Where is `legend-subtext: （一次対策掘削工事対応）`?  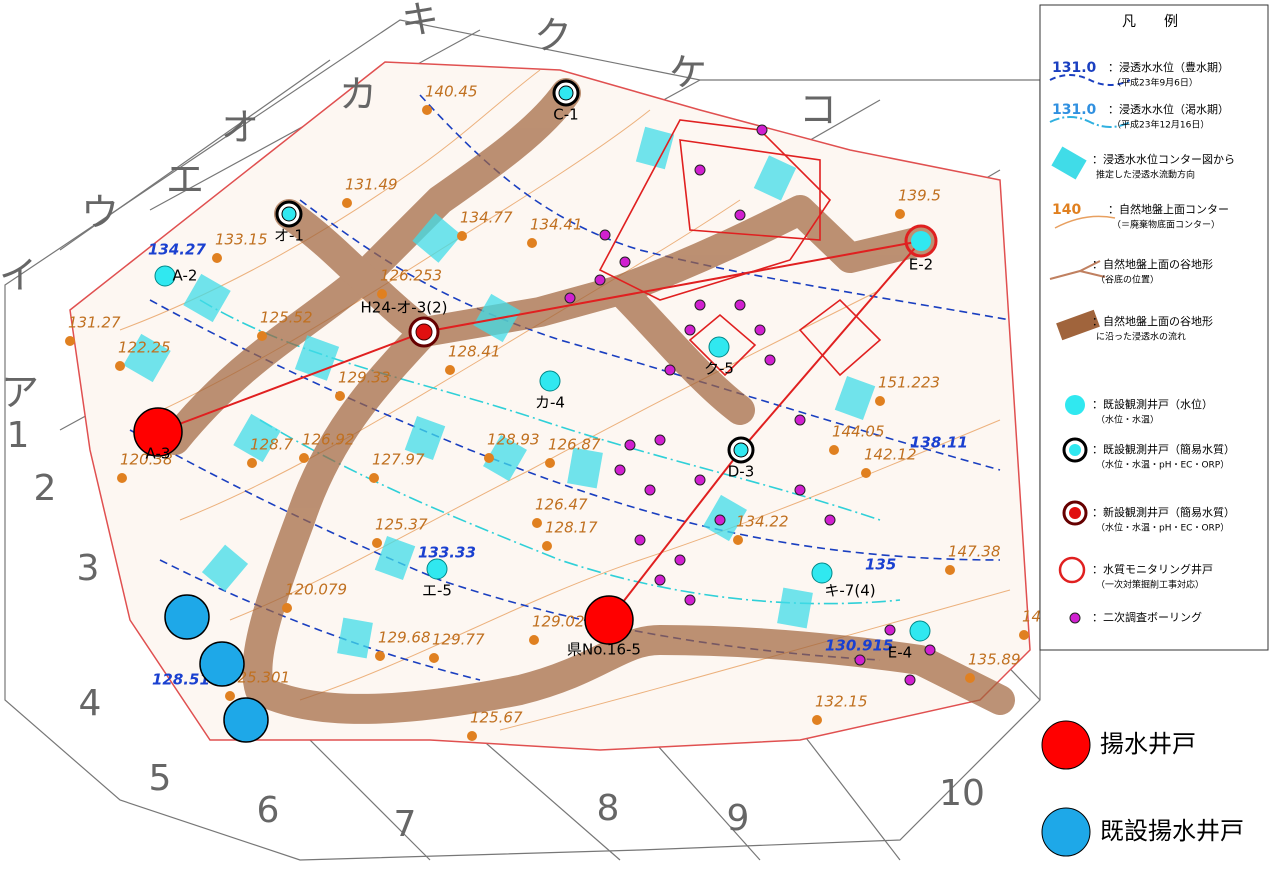
legend-subtext: （一次対策掘削工事対応） is located at coordinates (1150, 585).